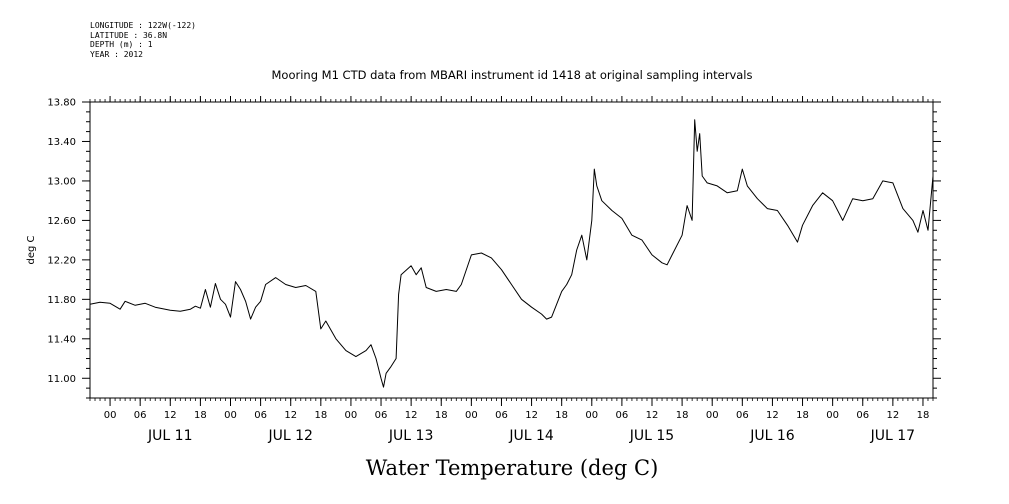 The width and height of the screenshot is (1009, 504). I want to click on x-axis-label: Water Temperature (deg C), so click(512, 468).